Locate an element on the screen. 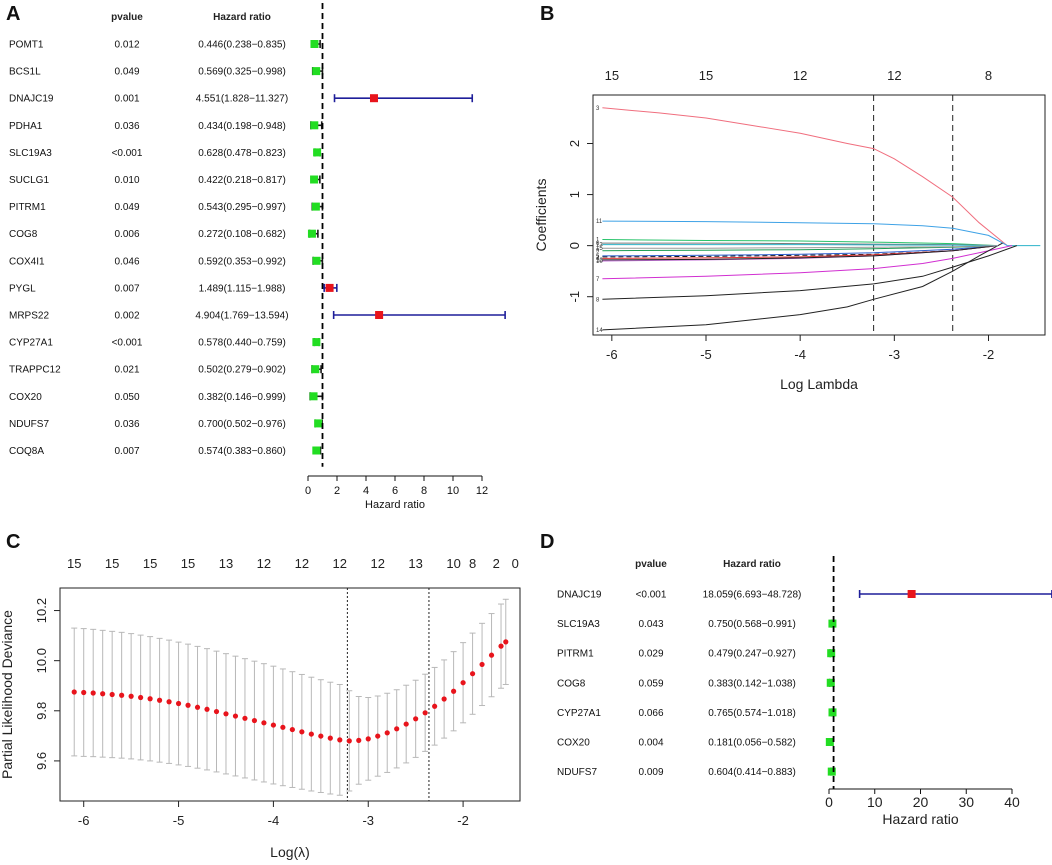 Image resolution: width=1052 pixels, height=865 pixels. x-tick-label: -4 is located at coordinates (274, 820).